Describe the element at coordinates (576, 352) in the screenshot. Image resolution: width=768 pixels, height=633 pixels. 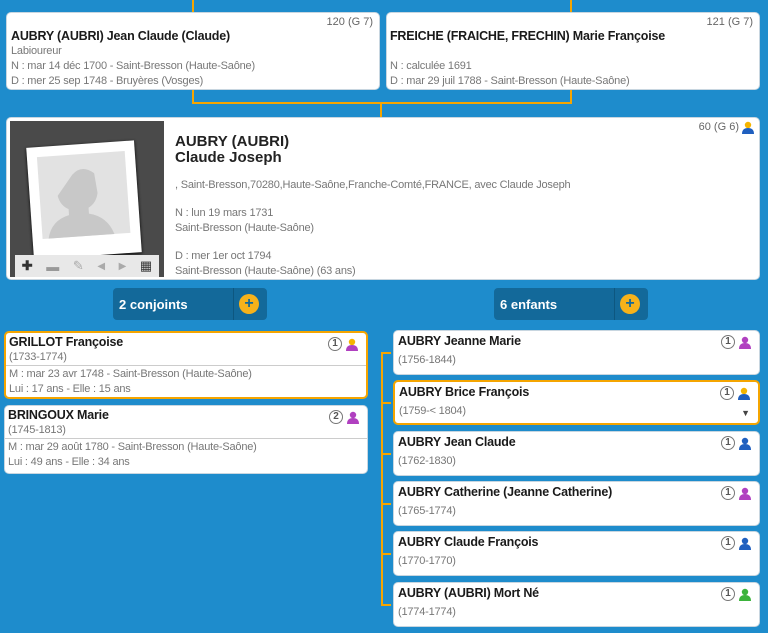
I see `child-card: AUBRY Jeanne Marie 1 (1756-1844)` at that location.